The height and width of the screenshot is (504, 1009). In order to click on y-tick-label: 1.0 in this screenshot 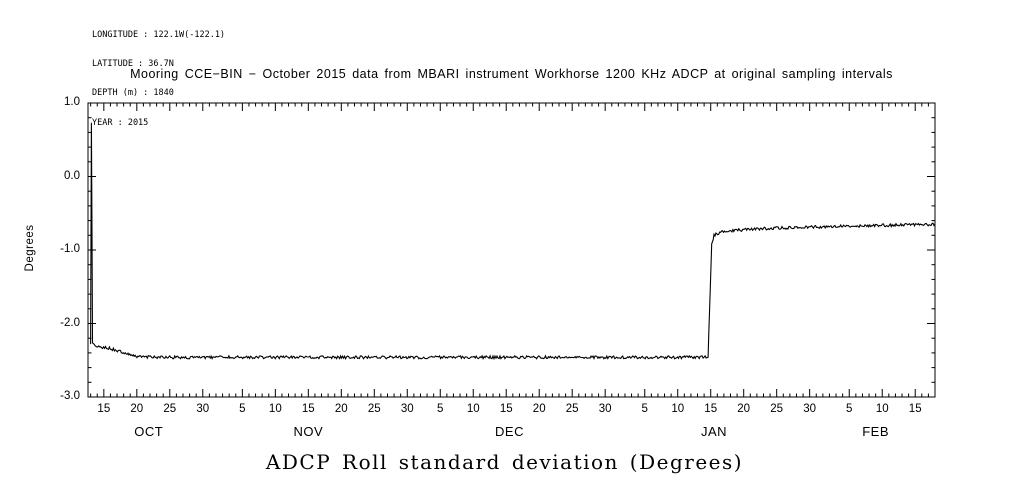, I will do `click(72, 102)`.